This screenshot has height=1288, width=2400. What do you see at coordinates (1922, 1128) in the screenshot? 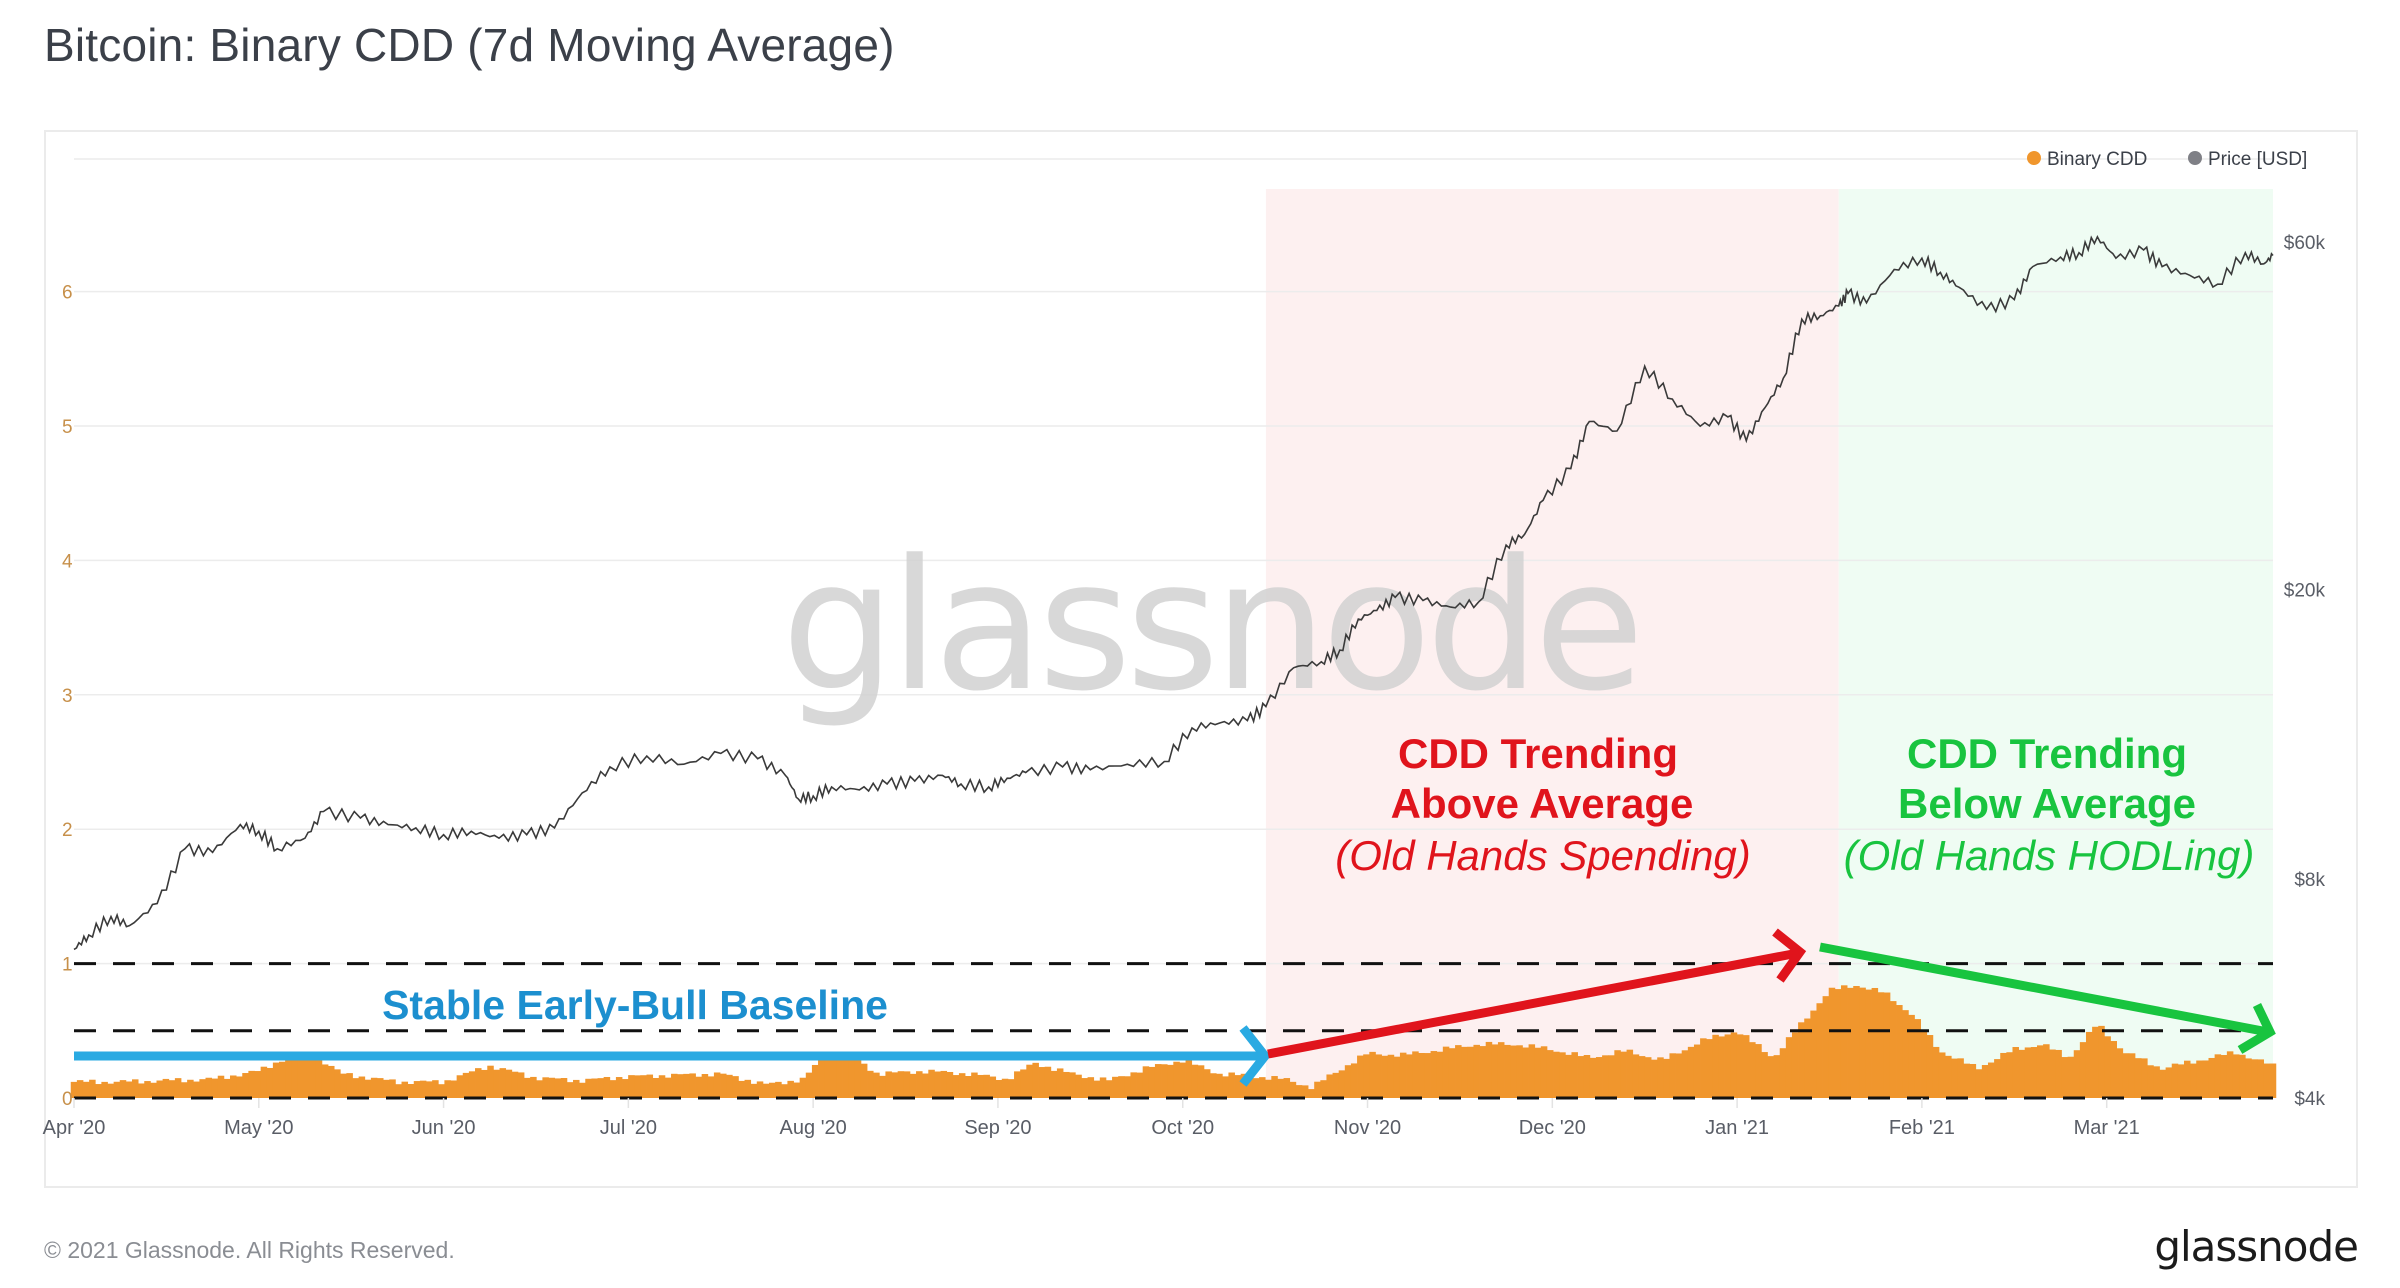
I see `x-axis-tick-label: Feb '21` at bounding box center [1922, 1128].